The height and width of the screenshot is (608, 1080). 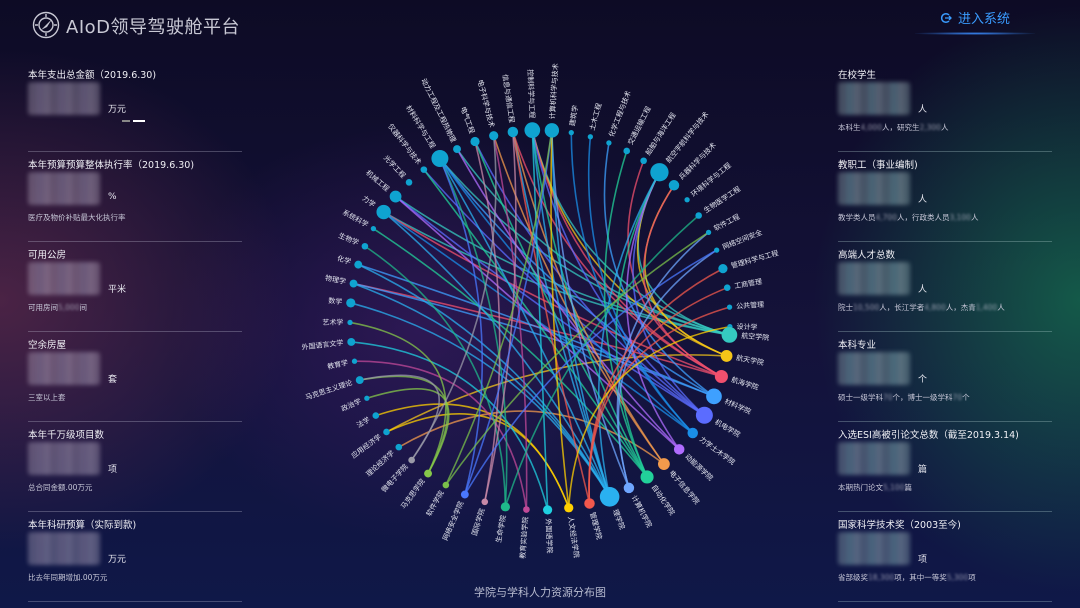 I want to click on detail-text: 篇, so click(x=908, y=487).